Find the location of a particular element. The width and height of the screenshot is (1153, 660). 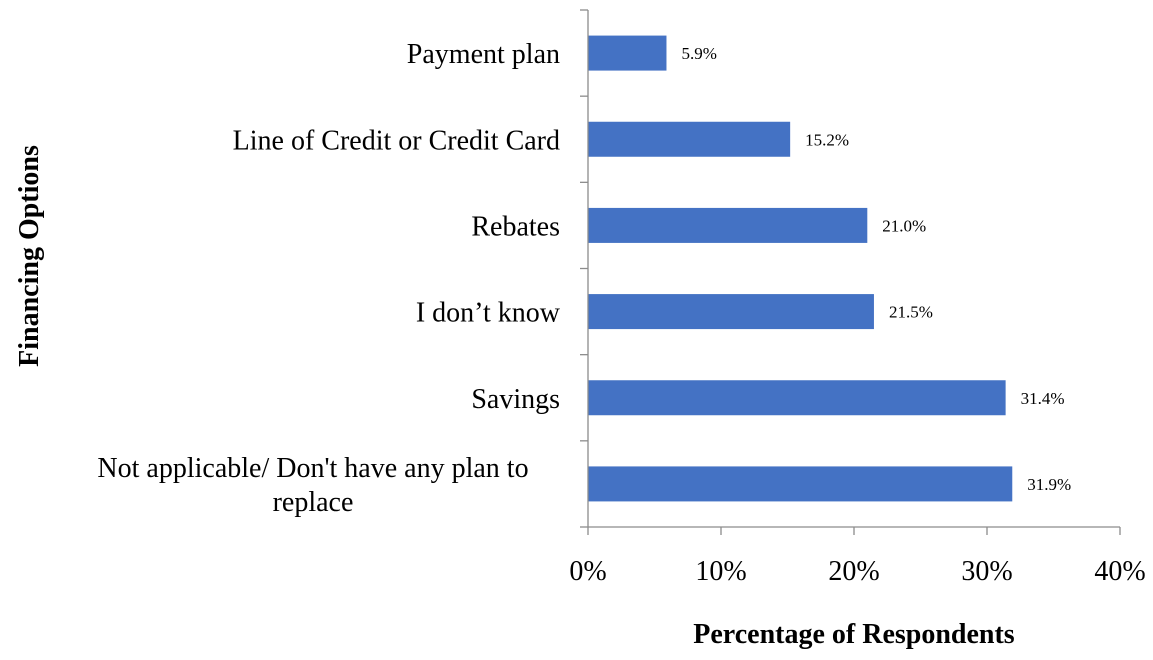

data-label: 31.4% is located at coordinates (1043, 398).